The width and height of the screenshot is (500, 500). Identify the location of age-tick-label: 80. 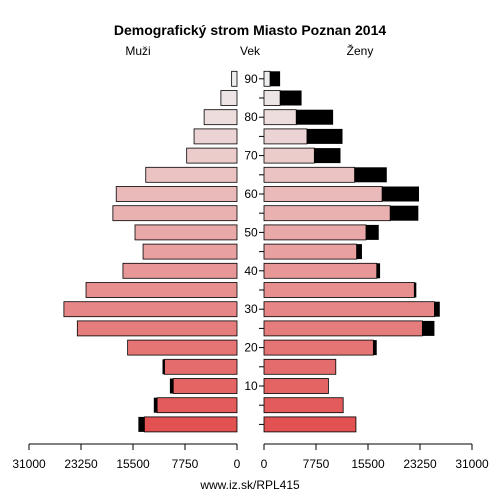
(251, 117).